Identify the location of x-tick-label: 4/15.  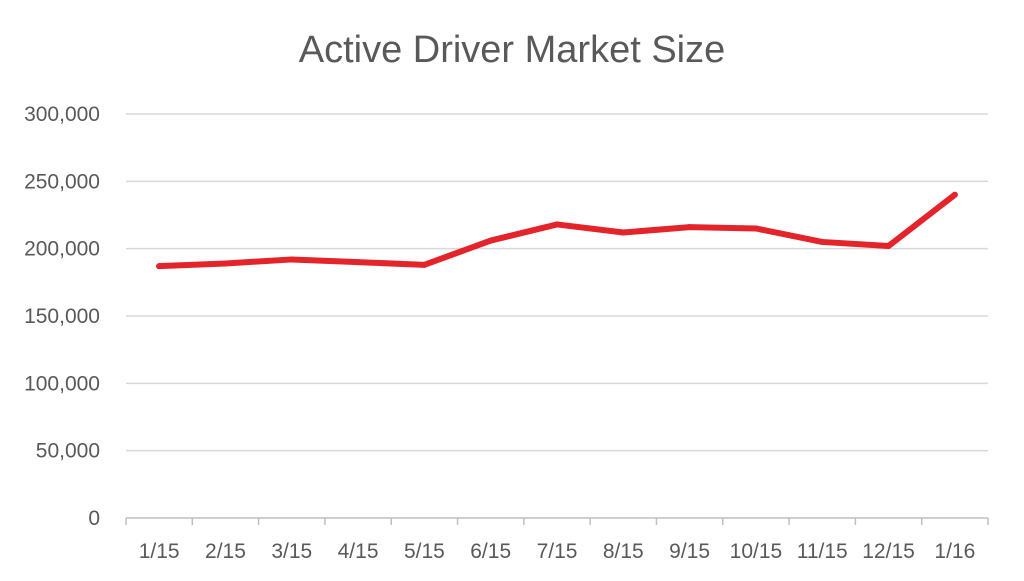
(358, 551).